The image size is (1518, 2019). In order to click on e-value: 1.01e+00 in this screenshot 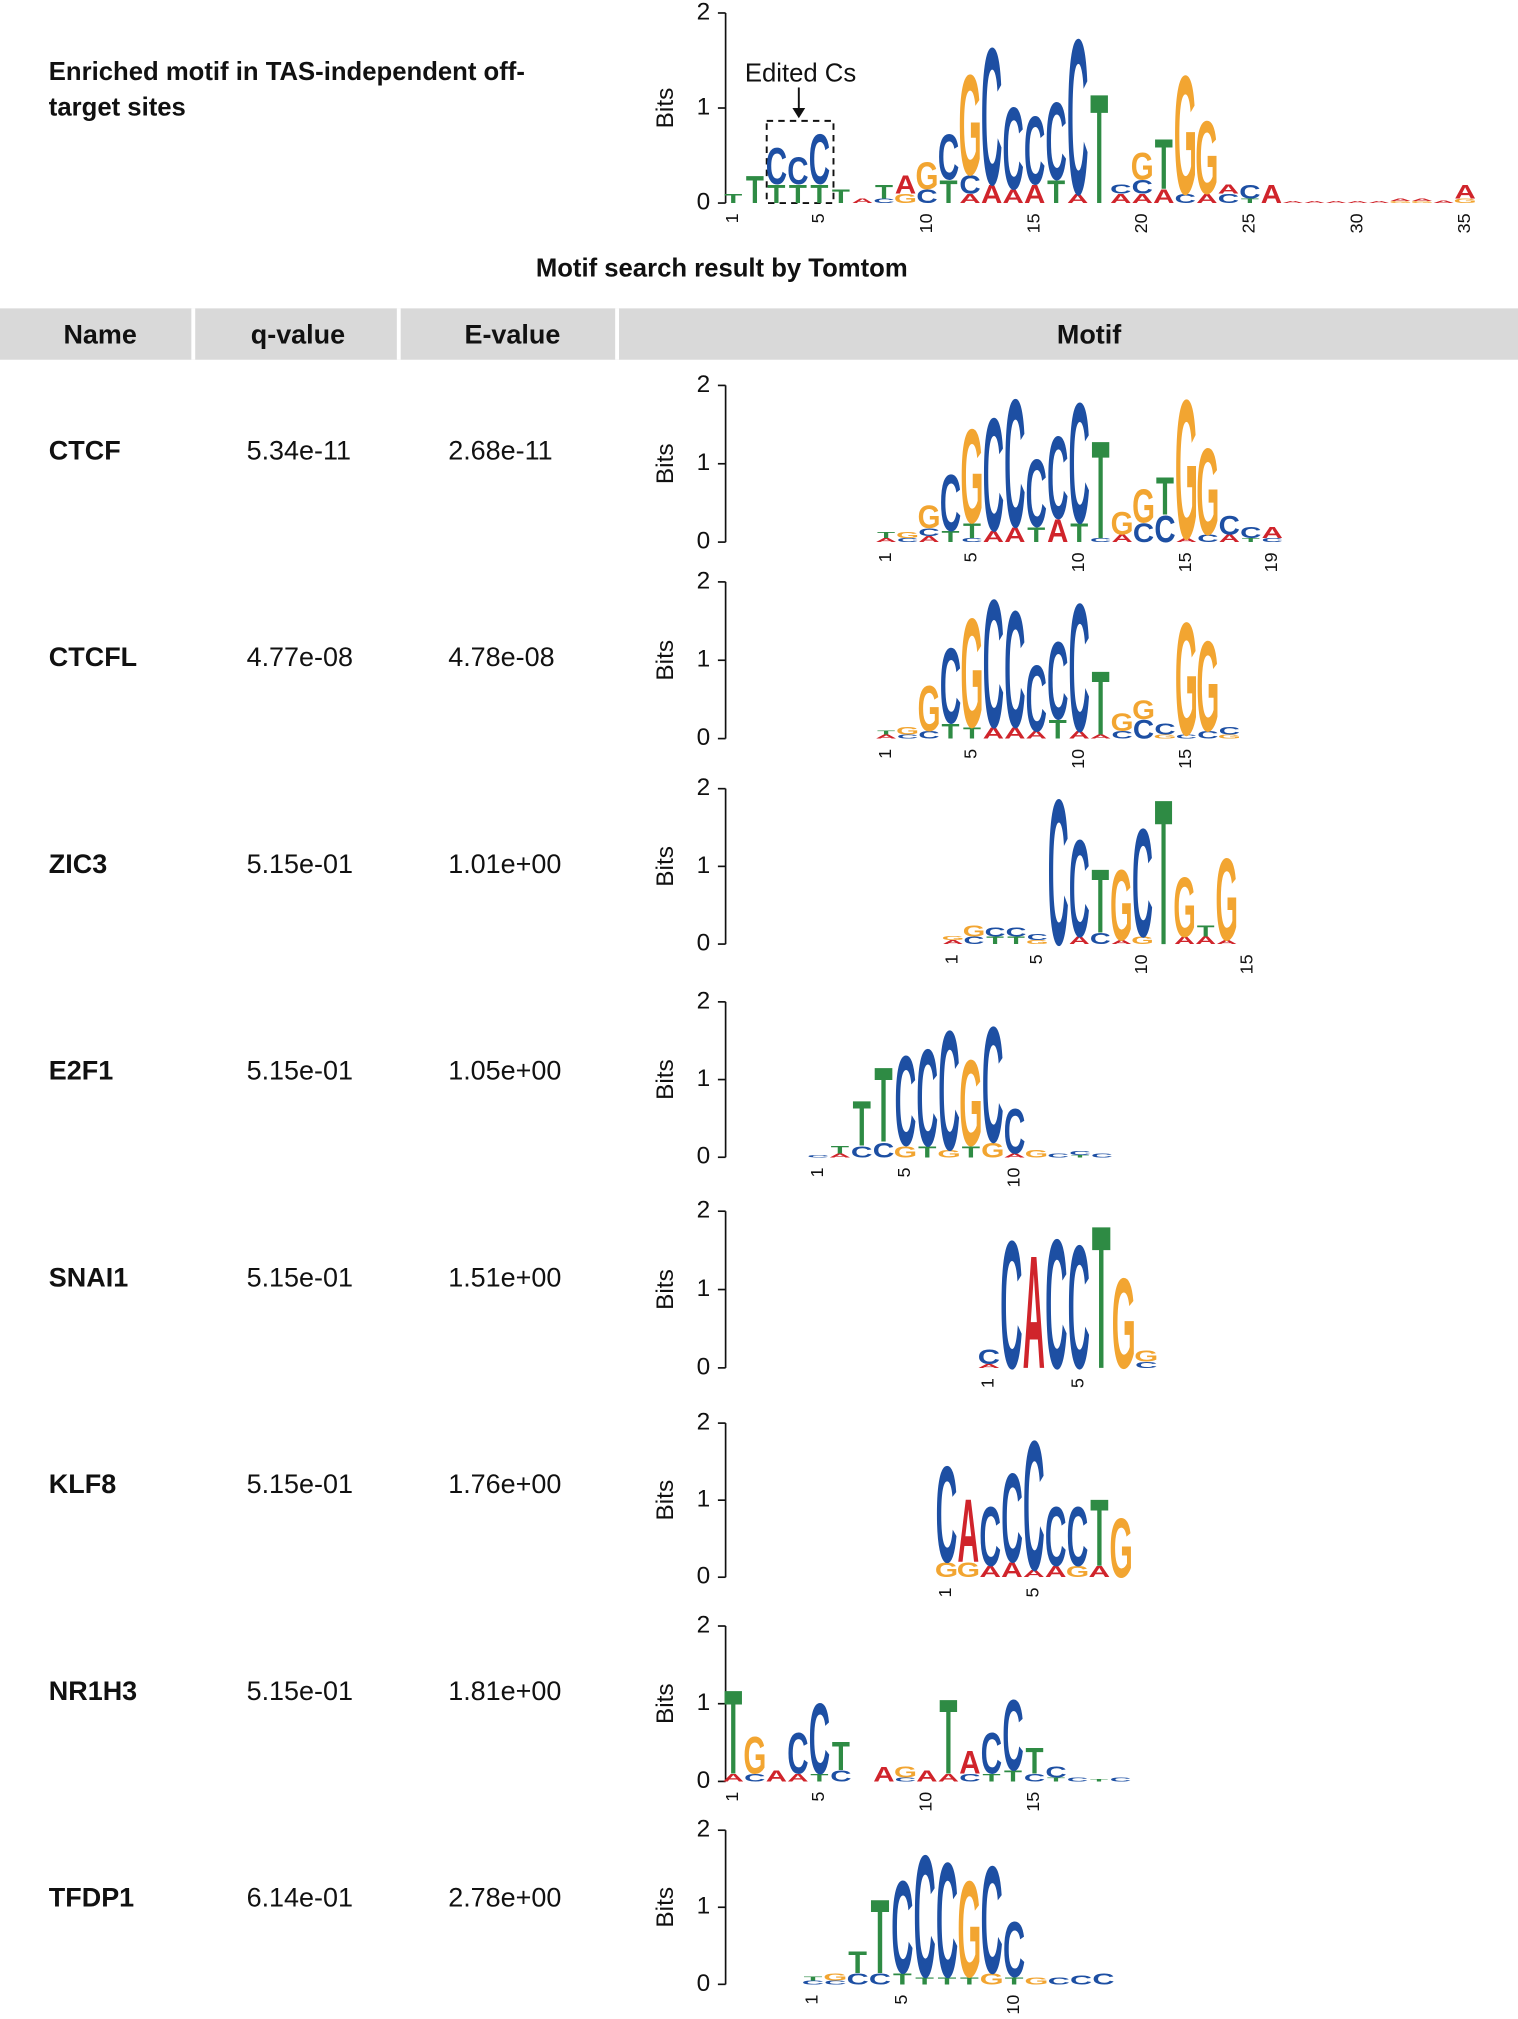, I will do `click(504, 864)`.